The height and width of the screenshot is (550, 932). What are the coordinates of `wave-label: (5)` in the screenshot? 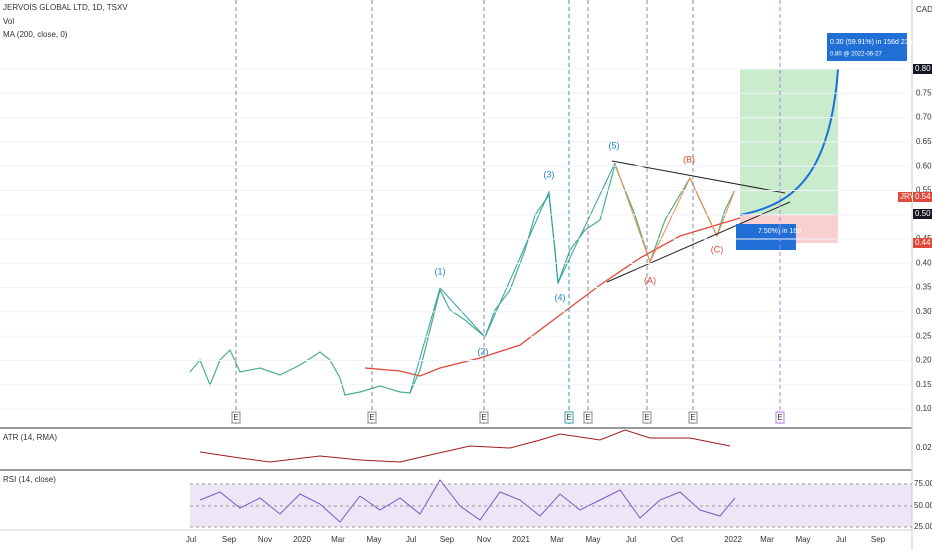 It's located at (614, 145).